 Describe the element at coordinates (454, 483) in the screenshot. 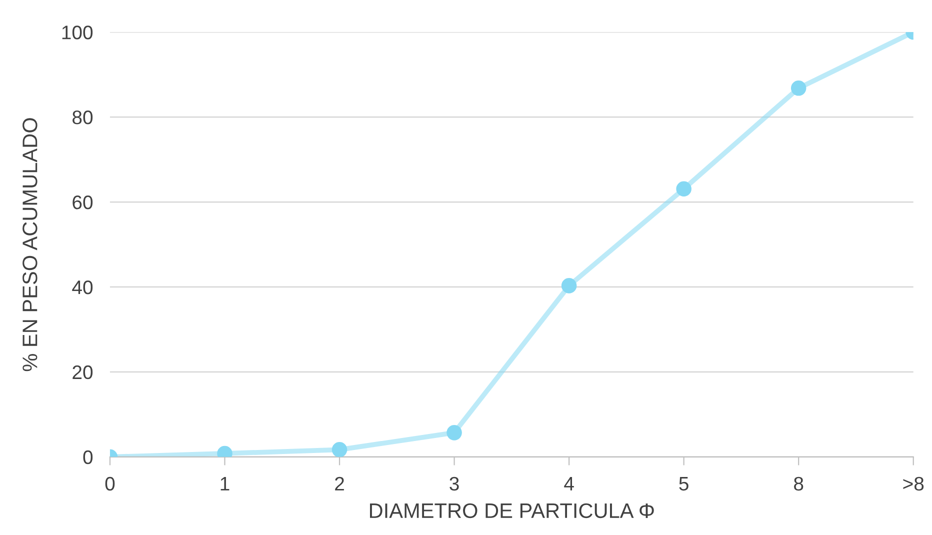

I see `x-tick-label: 3` at that location.